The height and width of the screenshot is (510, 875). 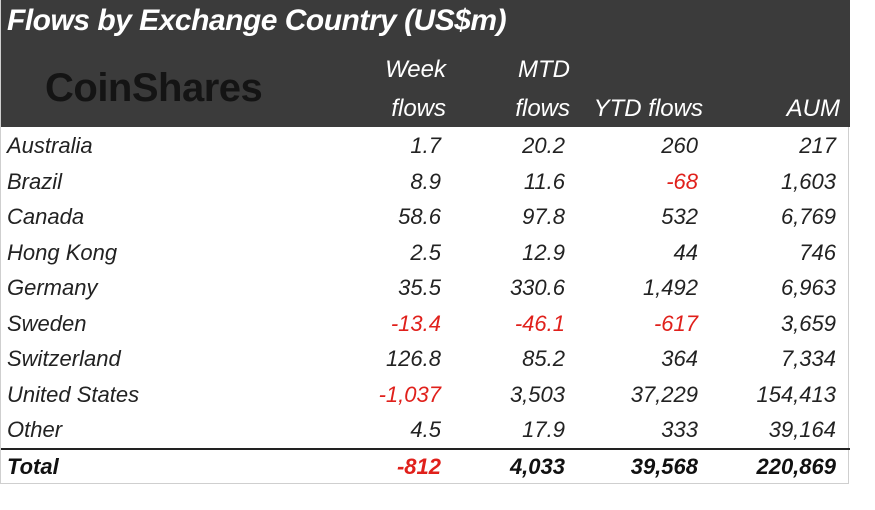 I want to click on country-cell: Sweden, so click(x=47, y=323).